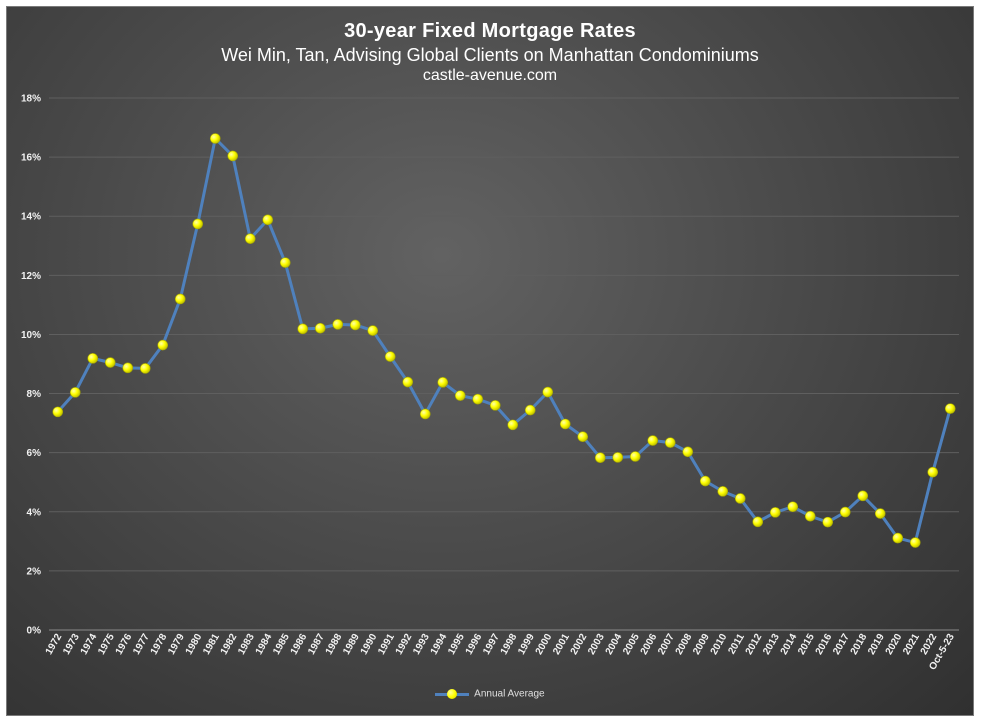 The image size is (982, 723). What do you see at coordinates (89, 644) in the screenshot?
I see `x-tick-label: 1974` at bounding box center [89, 644].